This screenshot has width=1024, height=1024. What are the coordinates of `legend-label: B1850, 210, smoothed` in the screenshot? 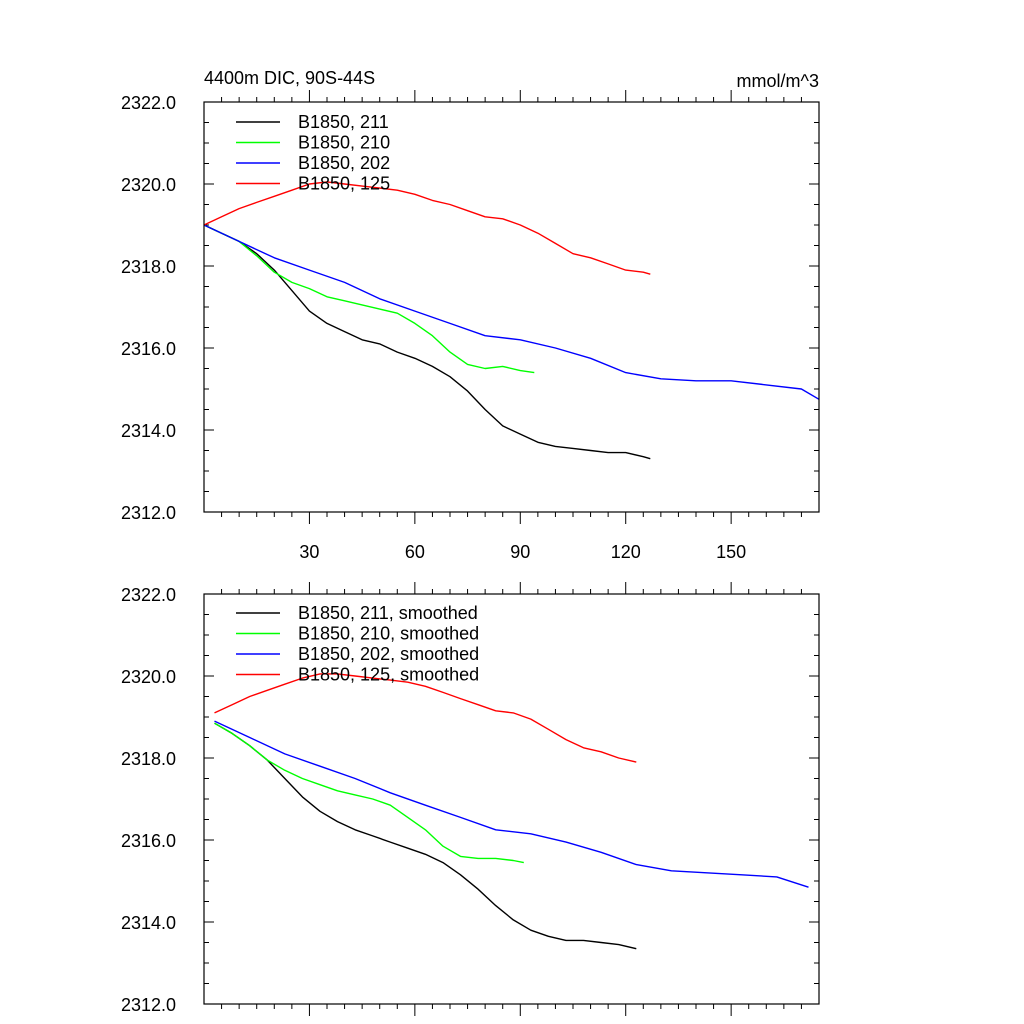 It's located at (388, 634).